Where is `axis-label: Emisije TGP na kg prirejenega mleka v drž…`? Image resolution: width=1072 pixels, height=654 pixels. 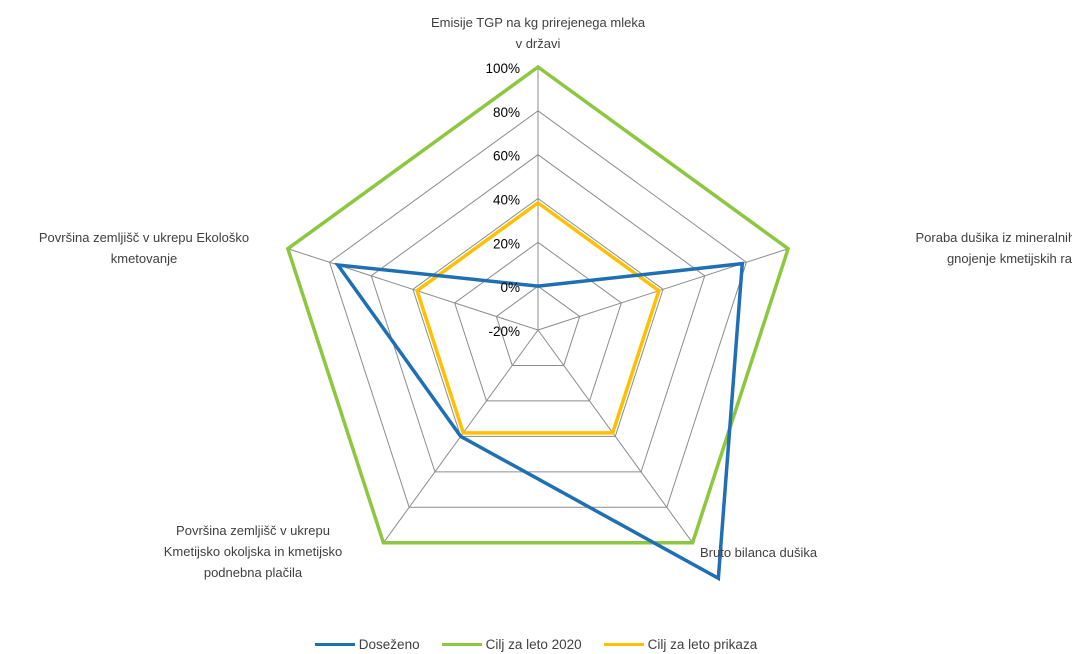
axis-label: Emisije TGP na kg prirejenega mleka v drž… is located at coordinates (538, 33).